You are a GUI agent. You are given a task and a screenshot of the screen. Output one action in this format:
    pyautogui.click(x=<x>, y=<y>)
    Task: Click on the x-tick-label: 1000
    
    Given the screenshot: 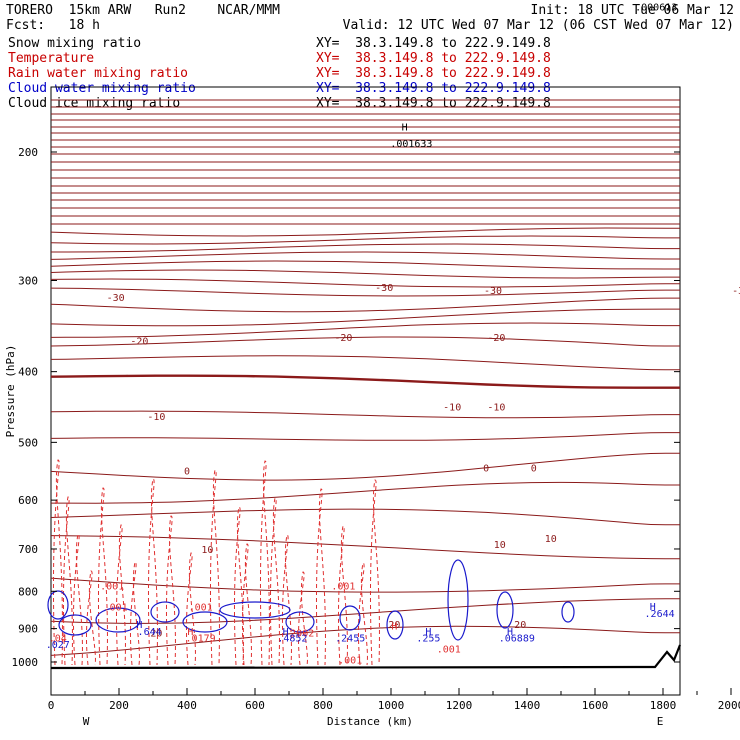 What is the action you would take?
    pyautogui.click(x=391, y=705)
    